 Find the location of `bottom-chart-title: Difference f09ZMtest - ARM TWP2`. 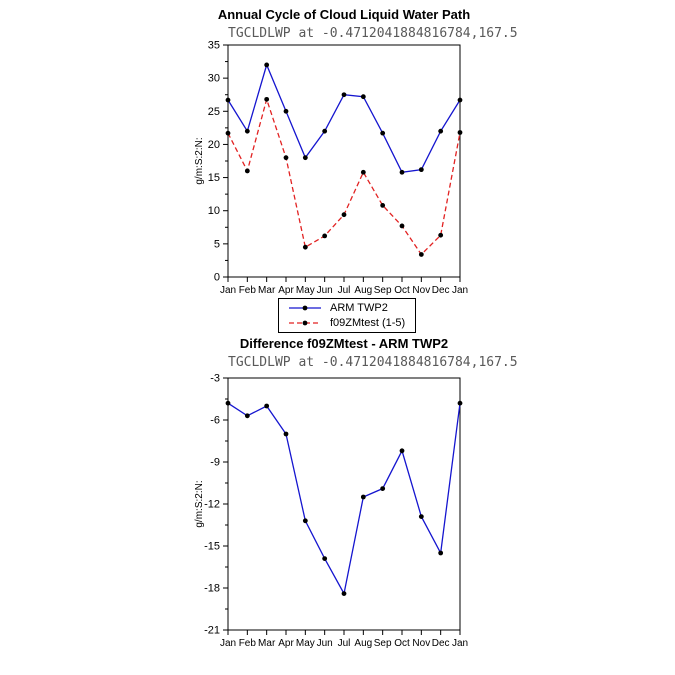

bottom-chart-title: Difference f09ZMtest - ARM TWP2 is located at coordinates (344, 343).